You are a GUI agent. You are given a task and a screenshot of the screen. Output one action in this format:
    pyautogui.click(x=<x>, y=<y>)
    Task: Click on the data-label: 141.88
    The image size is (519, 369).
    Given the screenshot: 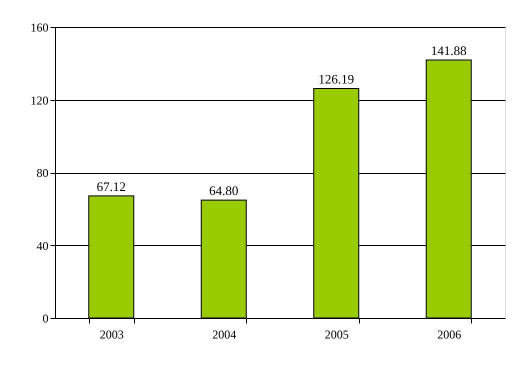 What is the action you would take?
    pyautogui.click(x=448, y=50)
    